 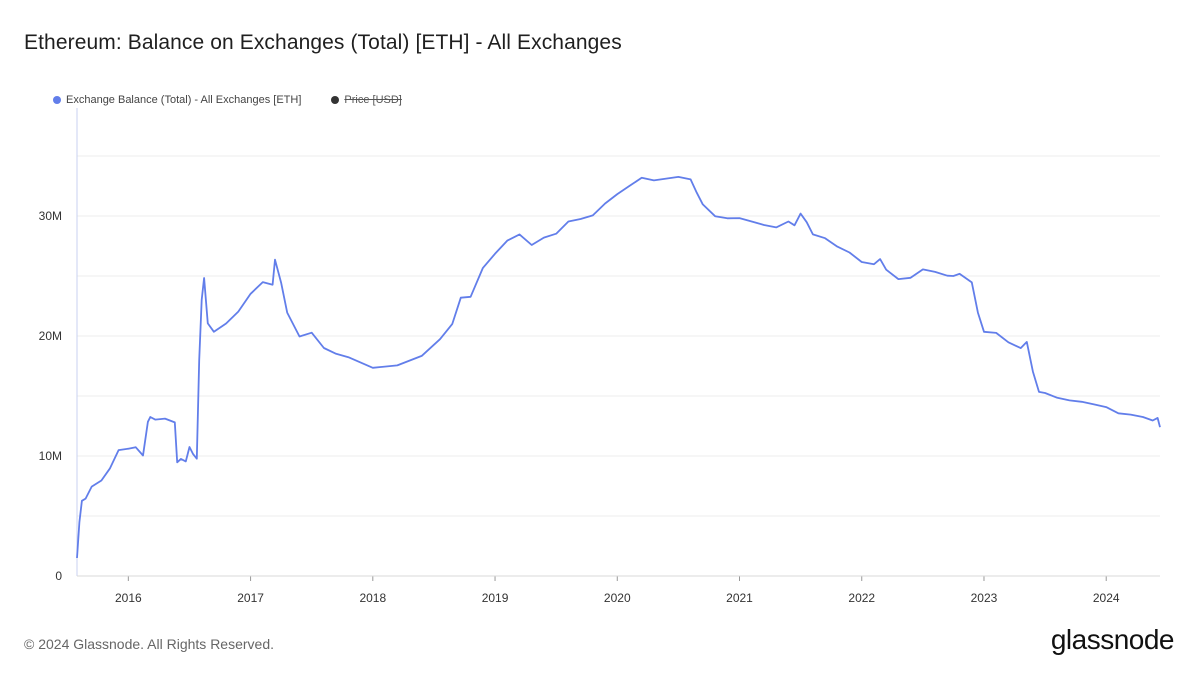 I want to click on x-tick-label-1: 2017, so click(x=250, y=598).